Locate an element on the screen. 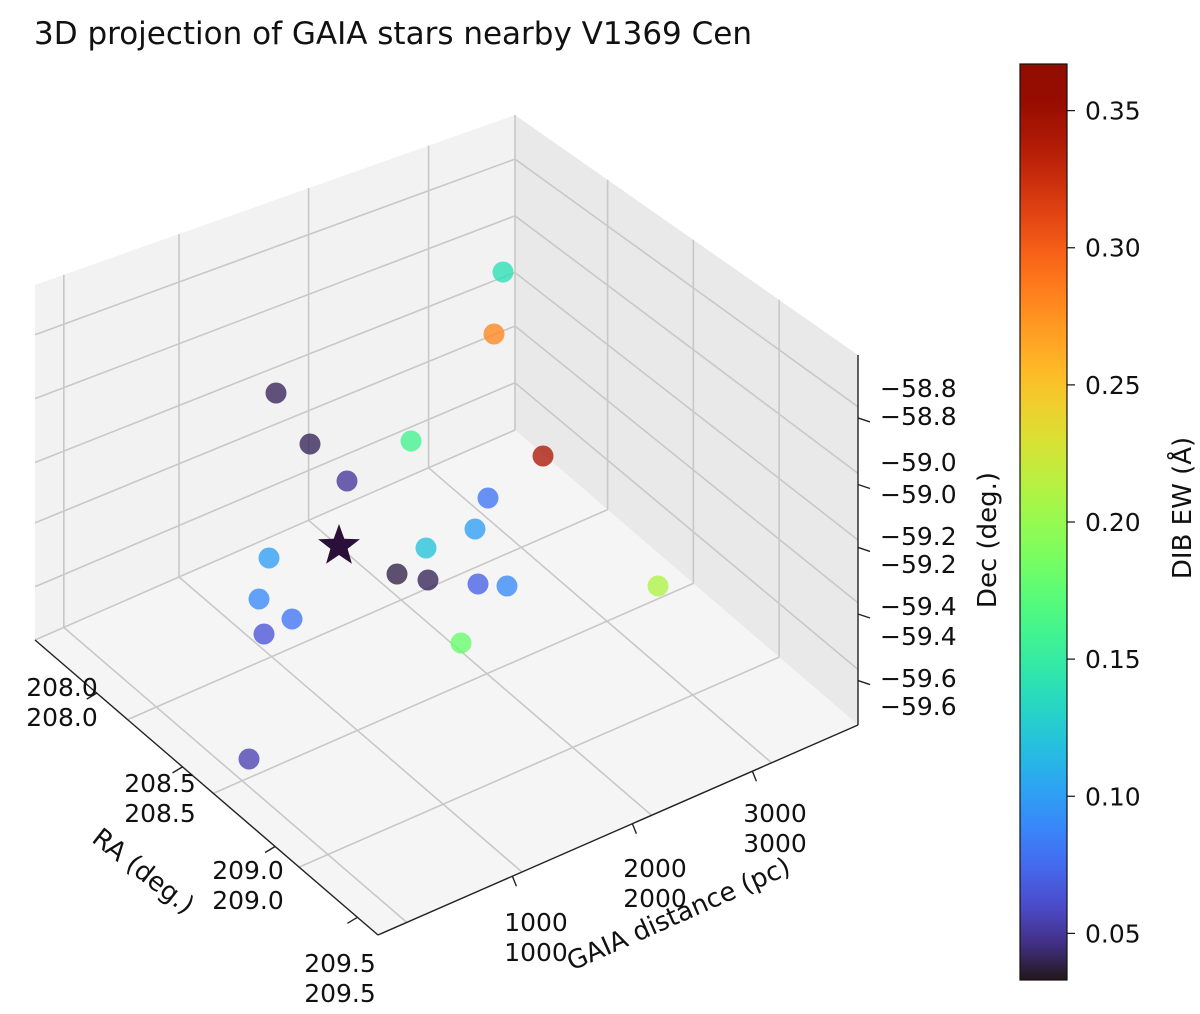  dec-tick-label-dup-0: −58.8 is located at coordinates (918, 416).